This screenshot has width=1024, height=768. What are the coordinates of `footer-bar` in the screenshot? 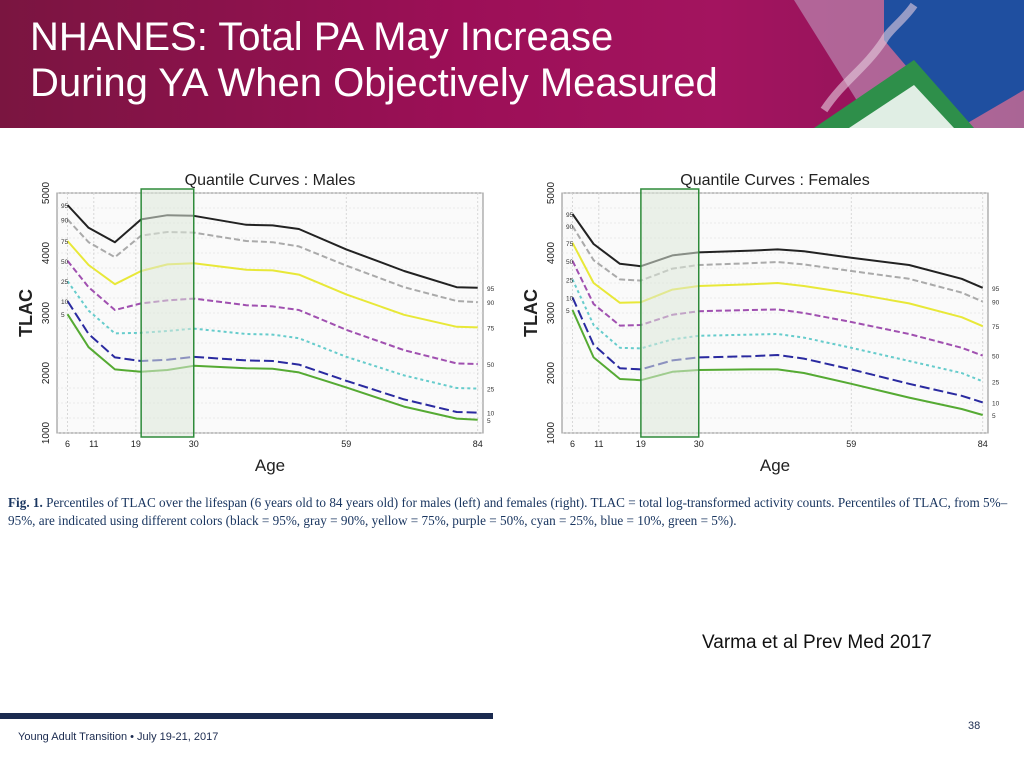 It's located at (246, 716).